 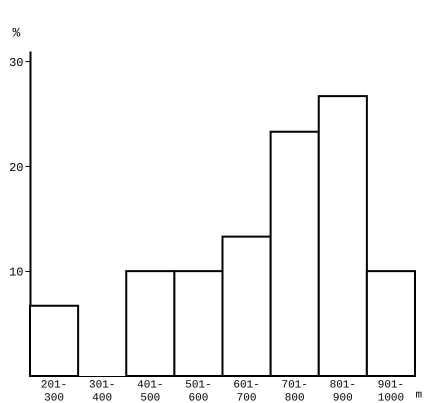 I want to click on x-tick-label: 301-400, so click(x=102, y=391).